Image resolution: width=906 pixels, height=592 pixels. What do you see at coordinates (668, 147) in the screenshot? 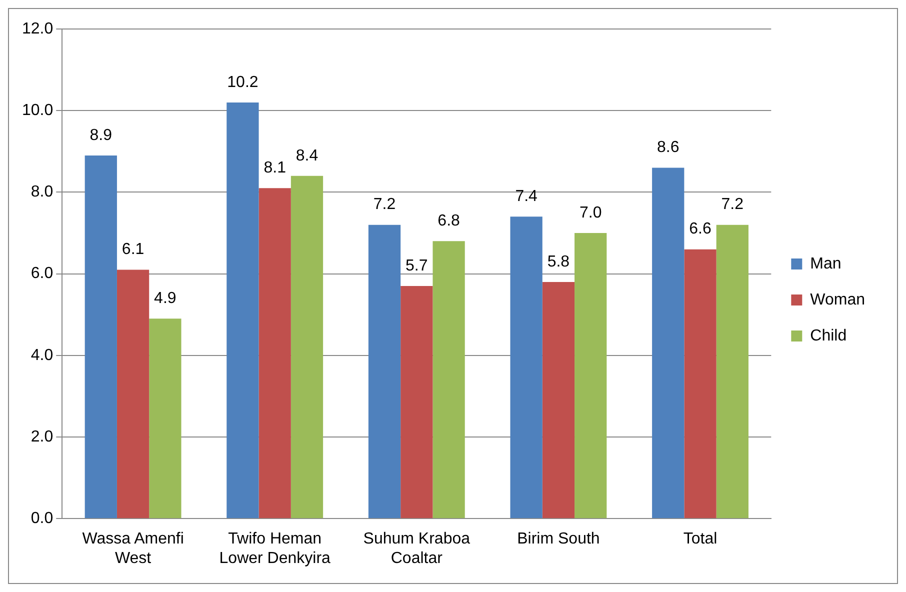
I see `data-label: 8.6` at bounding box center [668, 147].